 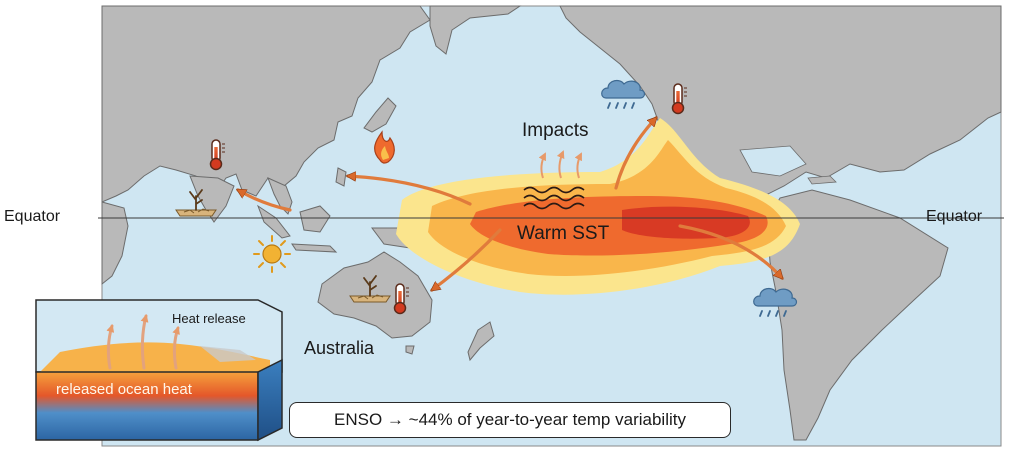 What do you see at coordinates (467, 260) in the screenshot?
I see `arrow-to-australia` at bounding box center [467, 260].